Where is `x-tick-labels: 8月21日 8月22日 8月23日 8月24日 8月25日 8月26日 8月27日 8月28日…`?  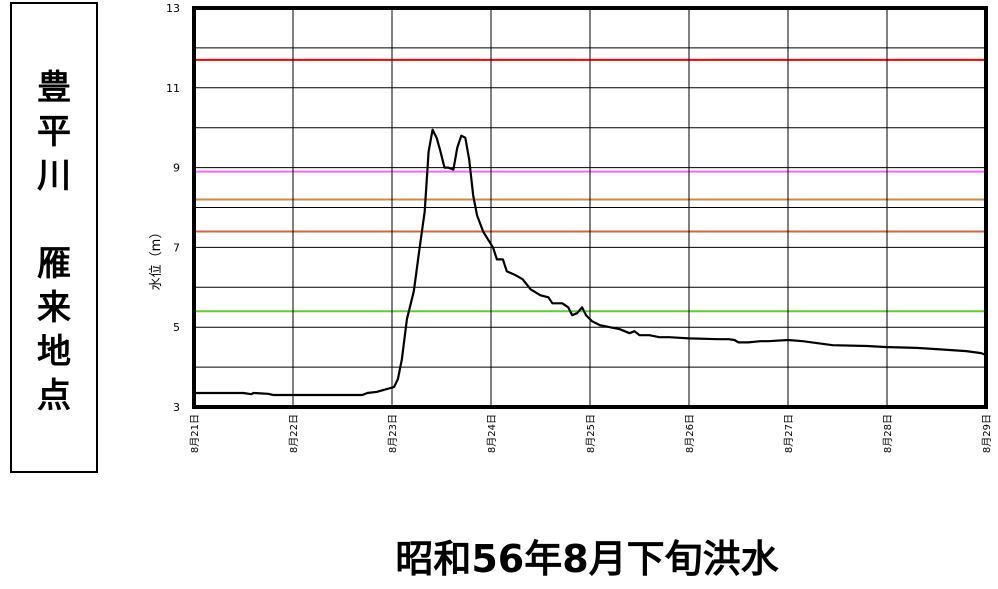
x-tick-labels: 8月21日 8月22日 8月23日 8月24日 8月25日 8月26日 8月27日 8月28日… is located at coordinates (591, 433).